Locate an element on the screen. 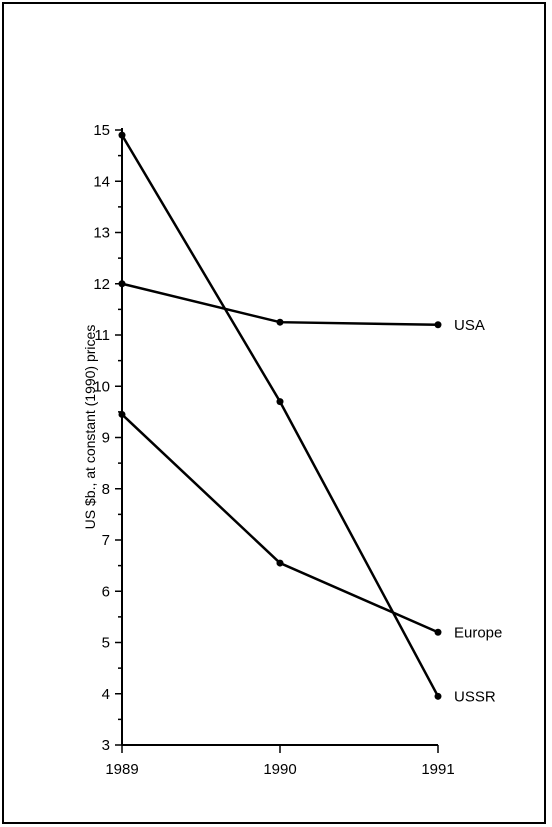 The height and width of the screenshot is (827, 552). y-tick-label: 9 is located at coordinates (106, 438).